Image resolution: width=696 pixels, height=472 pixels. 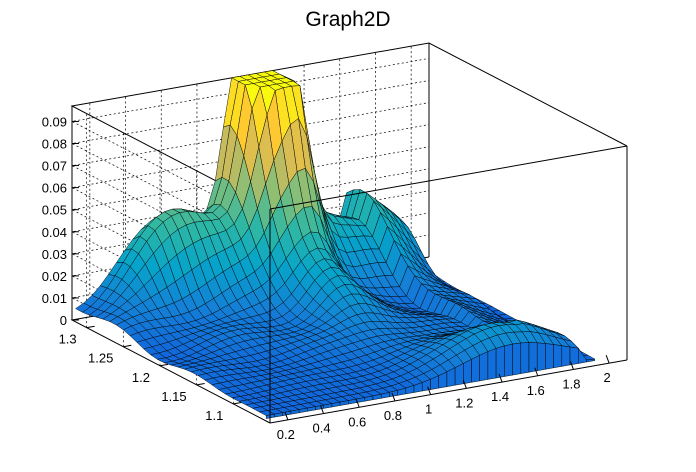 What do you see at coordinates (54, 144) in the screenshot?
I see `z-tick-label: 0.08` at bounding box center [54, 144].